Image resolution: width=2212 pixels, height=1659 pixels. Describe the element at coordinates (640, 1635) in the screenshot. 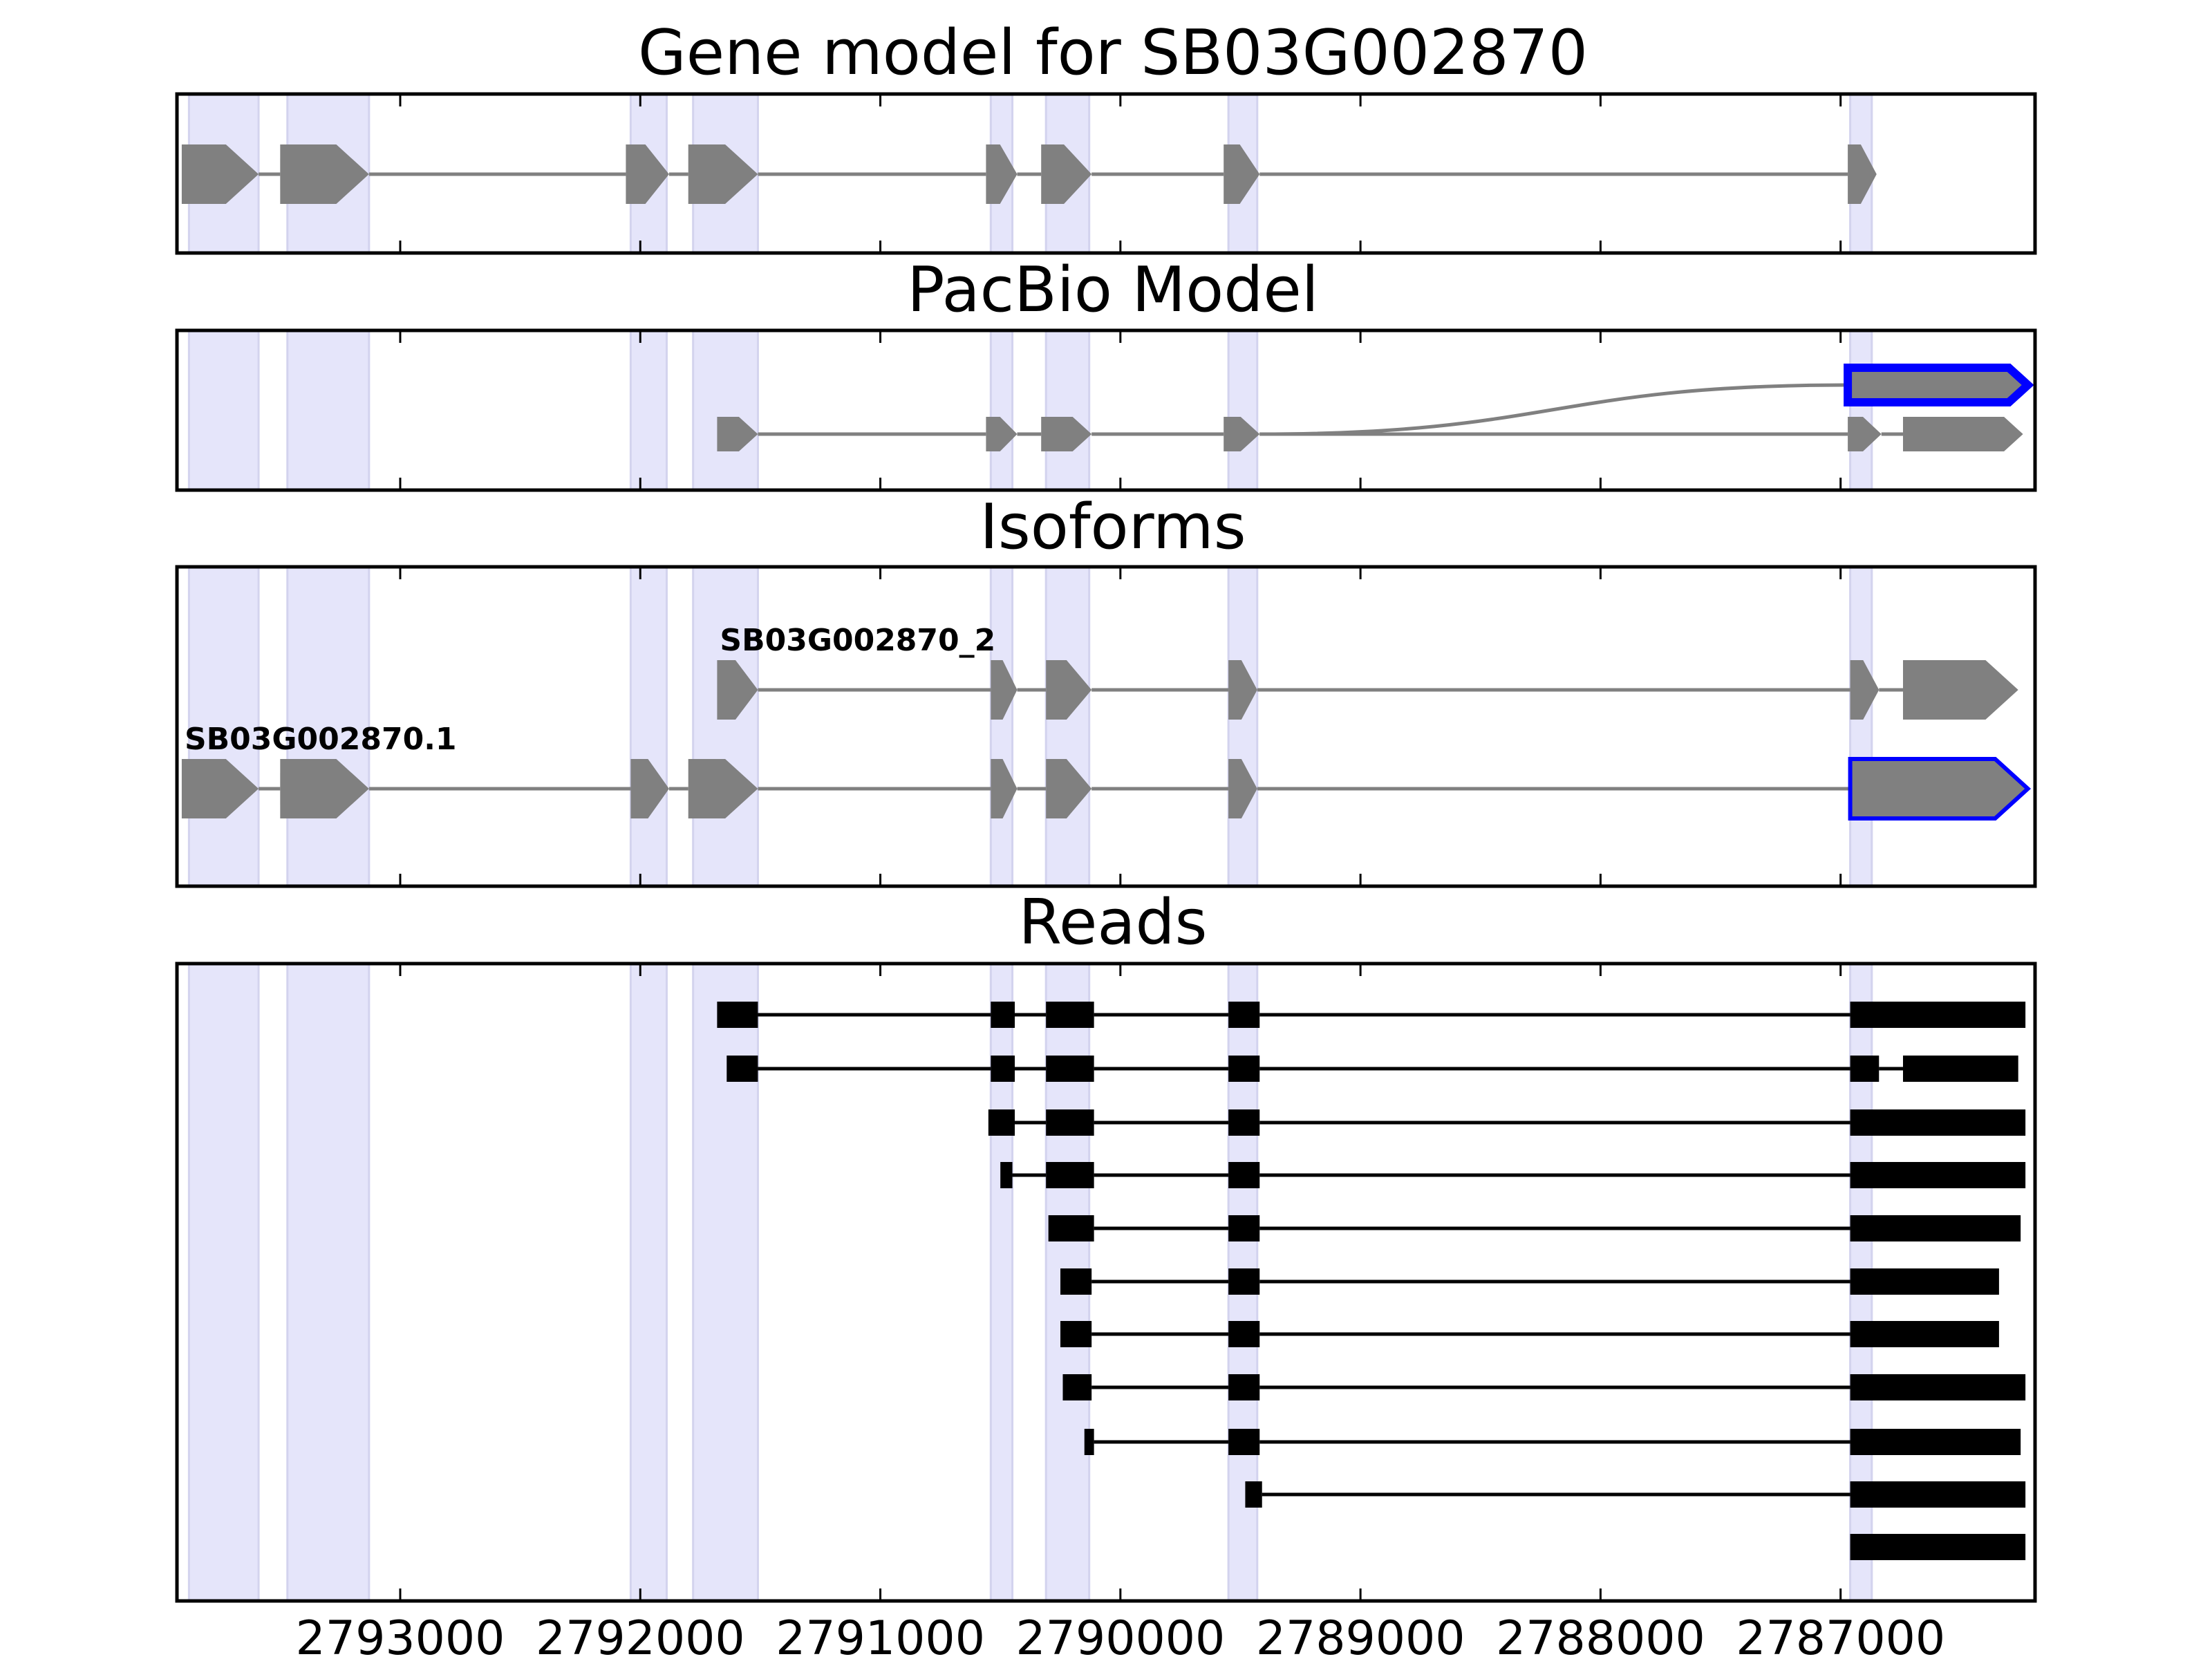

I see `x-tick-label: 2792000` at that location.